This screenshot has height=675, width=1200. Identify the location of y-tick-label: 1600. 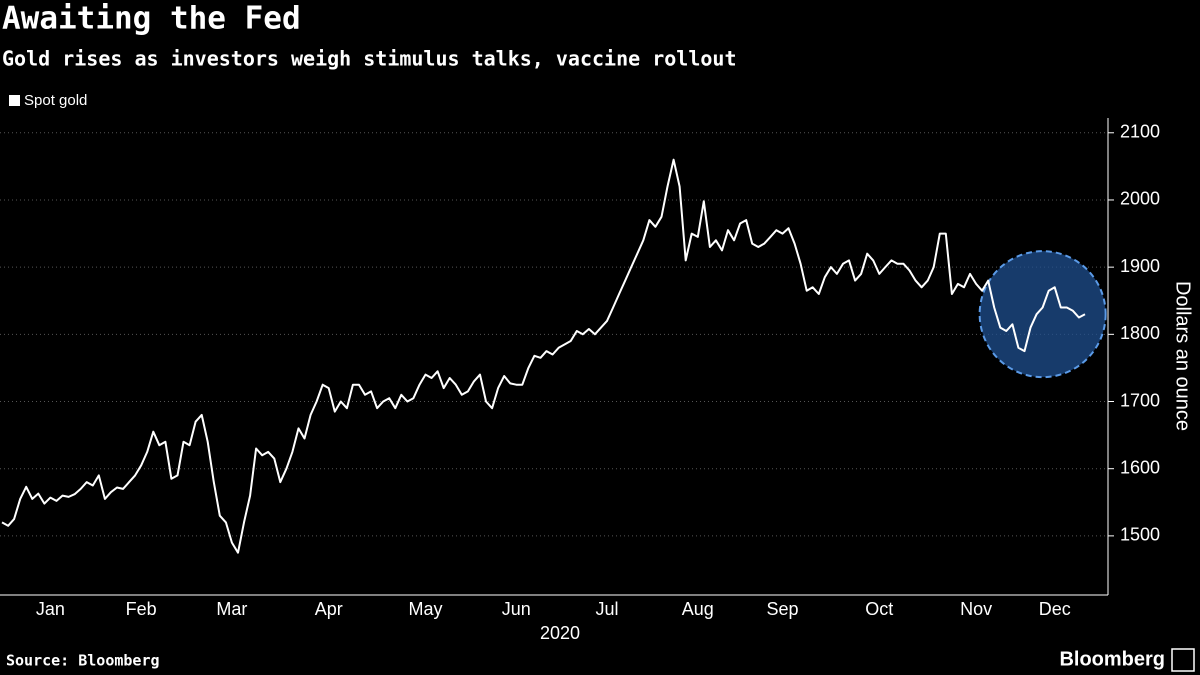
(1140, 467).